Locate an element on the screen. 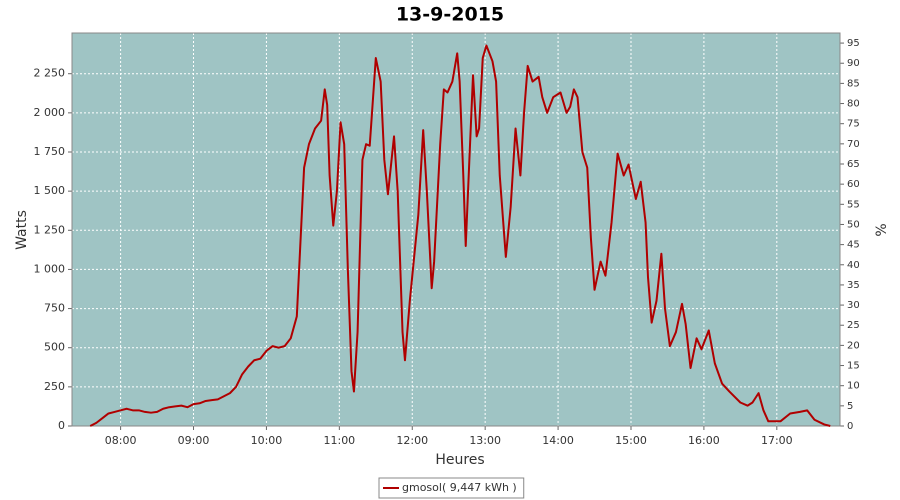  legend-label: gmosol( 9,447 kWh ) is located at coordinates (459, 487).